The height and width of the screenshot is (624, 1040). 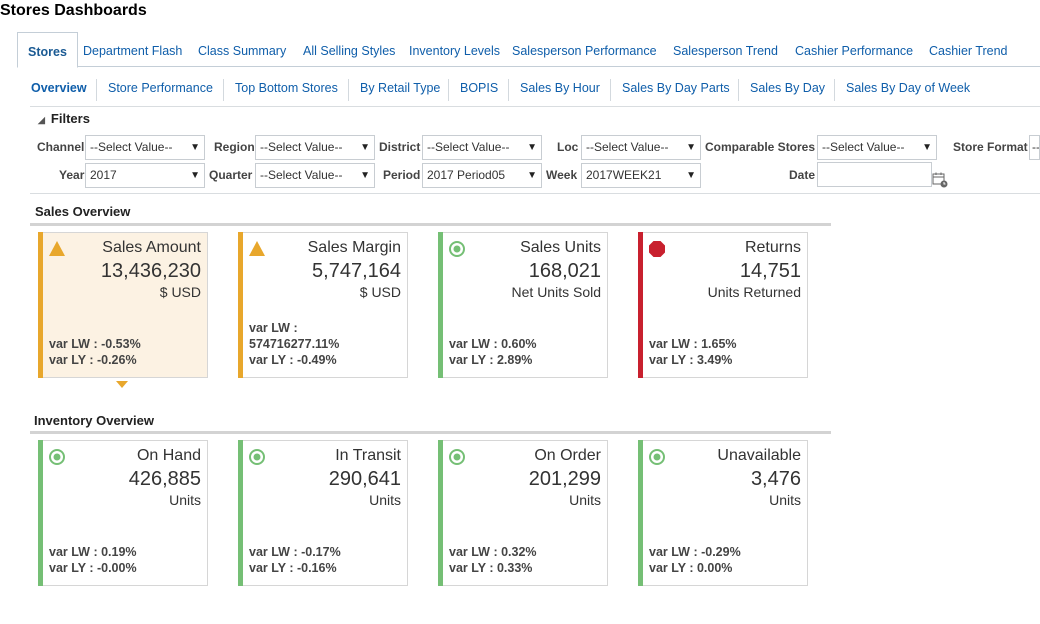 What do you see at coordinates (315, 147) in the screenshot?
I see `region-select: --Select Value-- ▼` at bounding box center [315, 147].